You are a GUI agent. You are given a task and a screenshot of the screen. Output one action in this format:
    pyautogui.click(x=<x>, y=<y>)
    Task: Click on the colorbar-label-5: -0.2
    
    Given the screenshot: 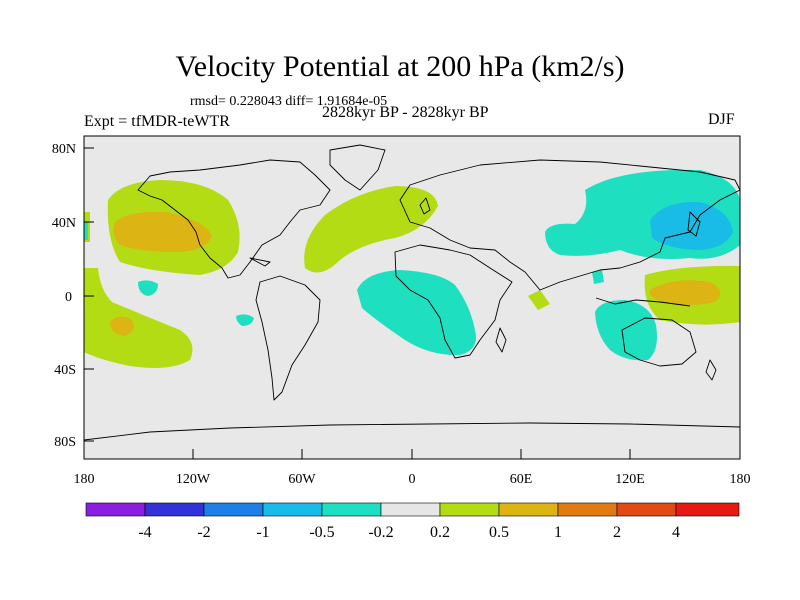 What is the action you would take?
    pyautogui.click(x=380, y=532)
    